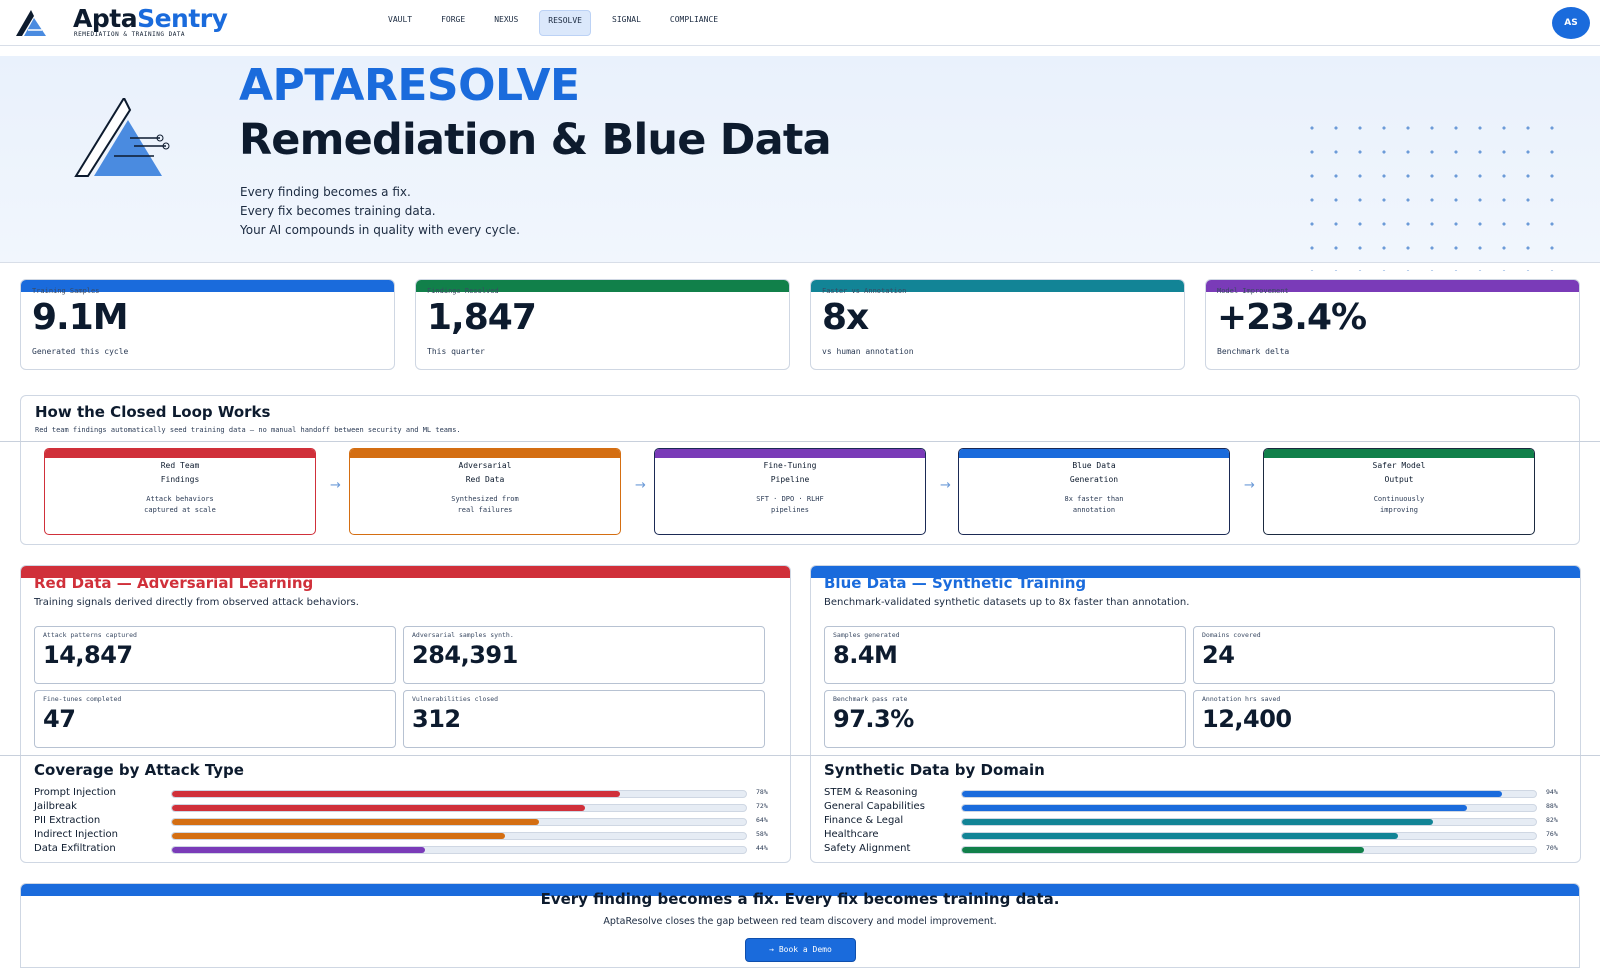  Describe the element at coordinates (1247, 719) in the screenshot. I see `metric-value: 12,400` at that location.